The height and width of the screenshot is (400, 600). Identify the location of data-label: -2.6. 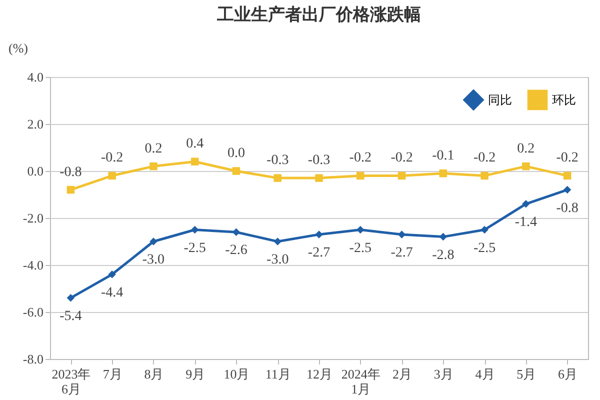
(236, 250).